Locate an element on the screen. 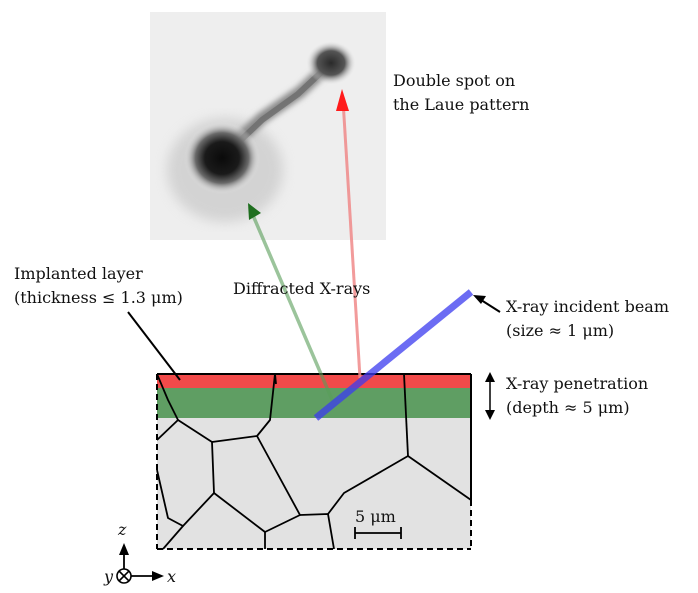 The height and width of the screenshot is (593, 698). grain-boundaries is located at coordinates (314, 461).